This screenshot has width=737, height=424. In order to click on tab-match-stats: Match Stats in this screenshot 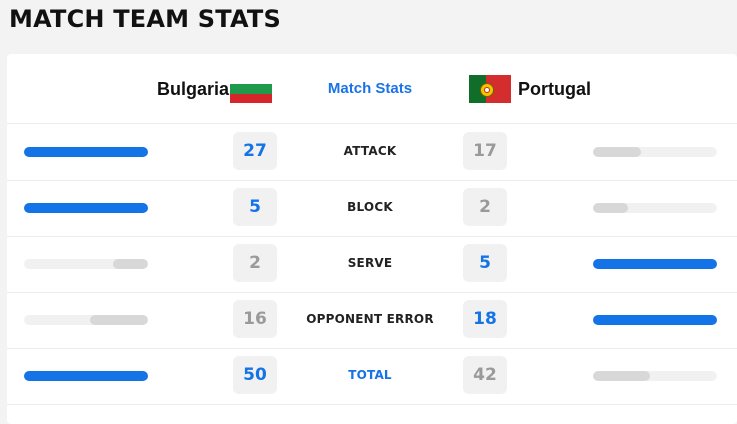, I will do `click(370, 88)`.